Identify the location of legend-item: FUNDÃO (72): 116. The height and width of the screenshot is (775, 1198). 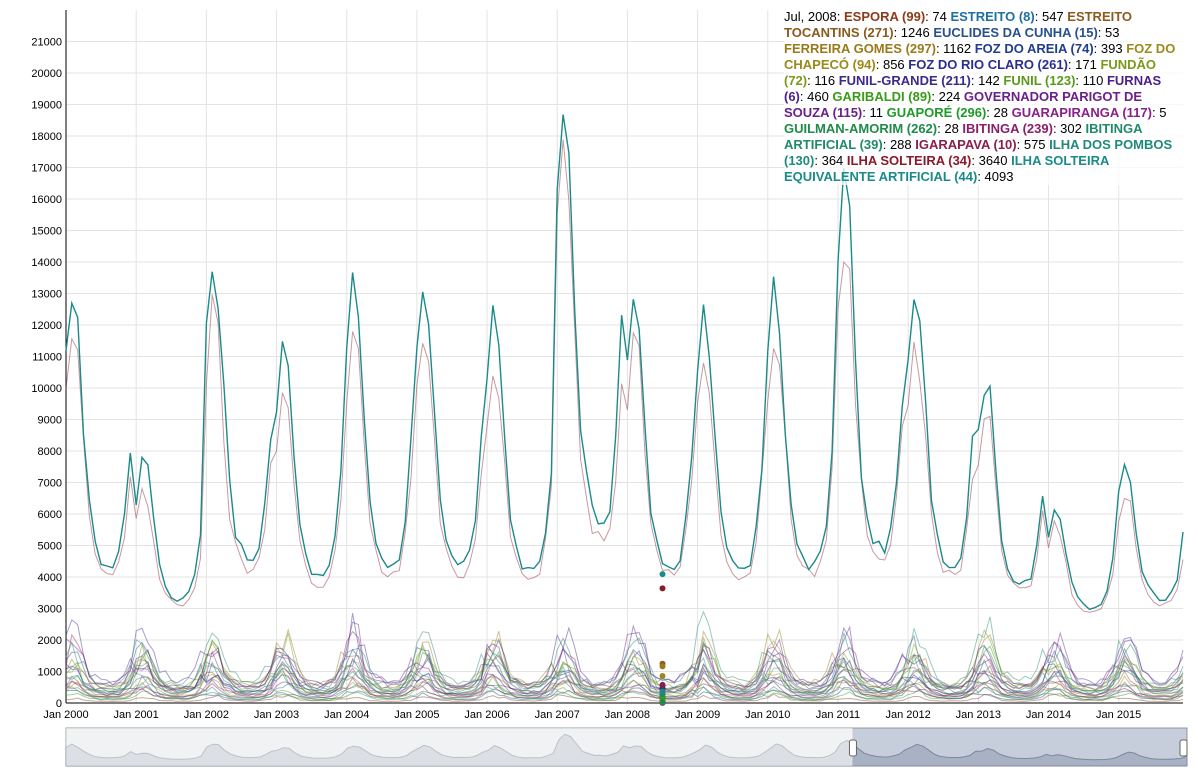
(970, 72).